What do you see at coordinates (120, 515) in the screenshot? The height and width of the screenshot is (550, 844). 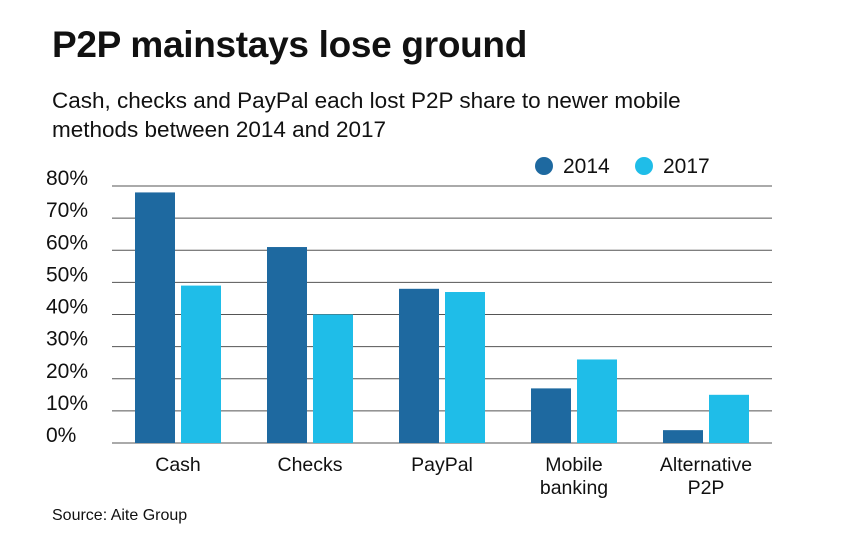 I see `source-note: Source: Aite Group` at bounding box center [120, 515].